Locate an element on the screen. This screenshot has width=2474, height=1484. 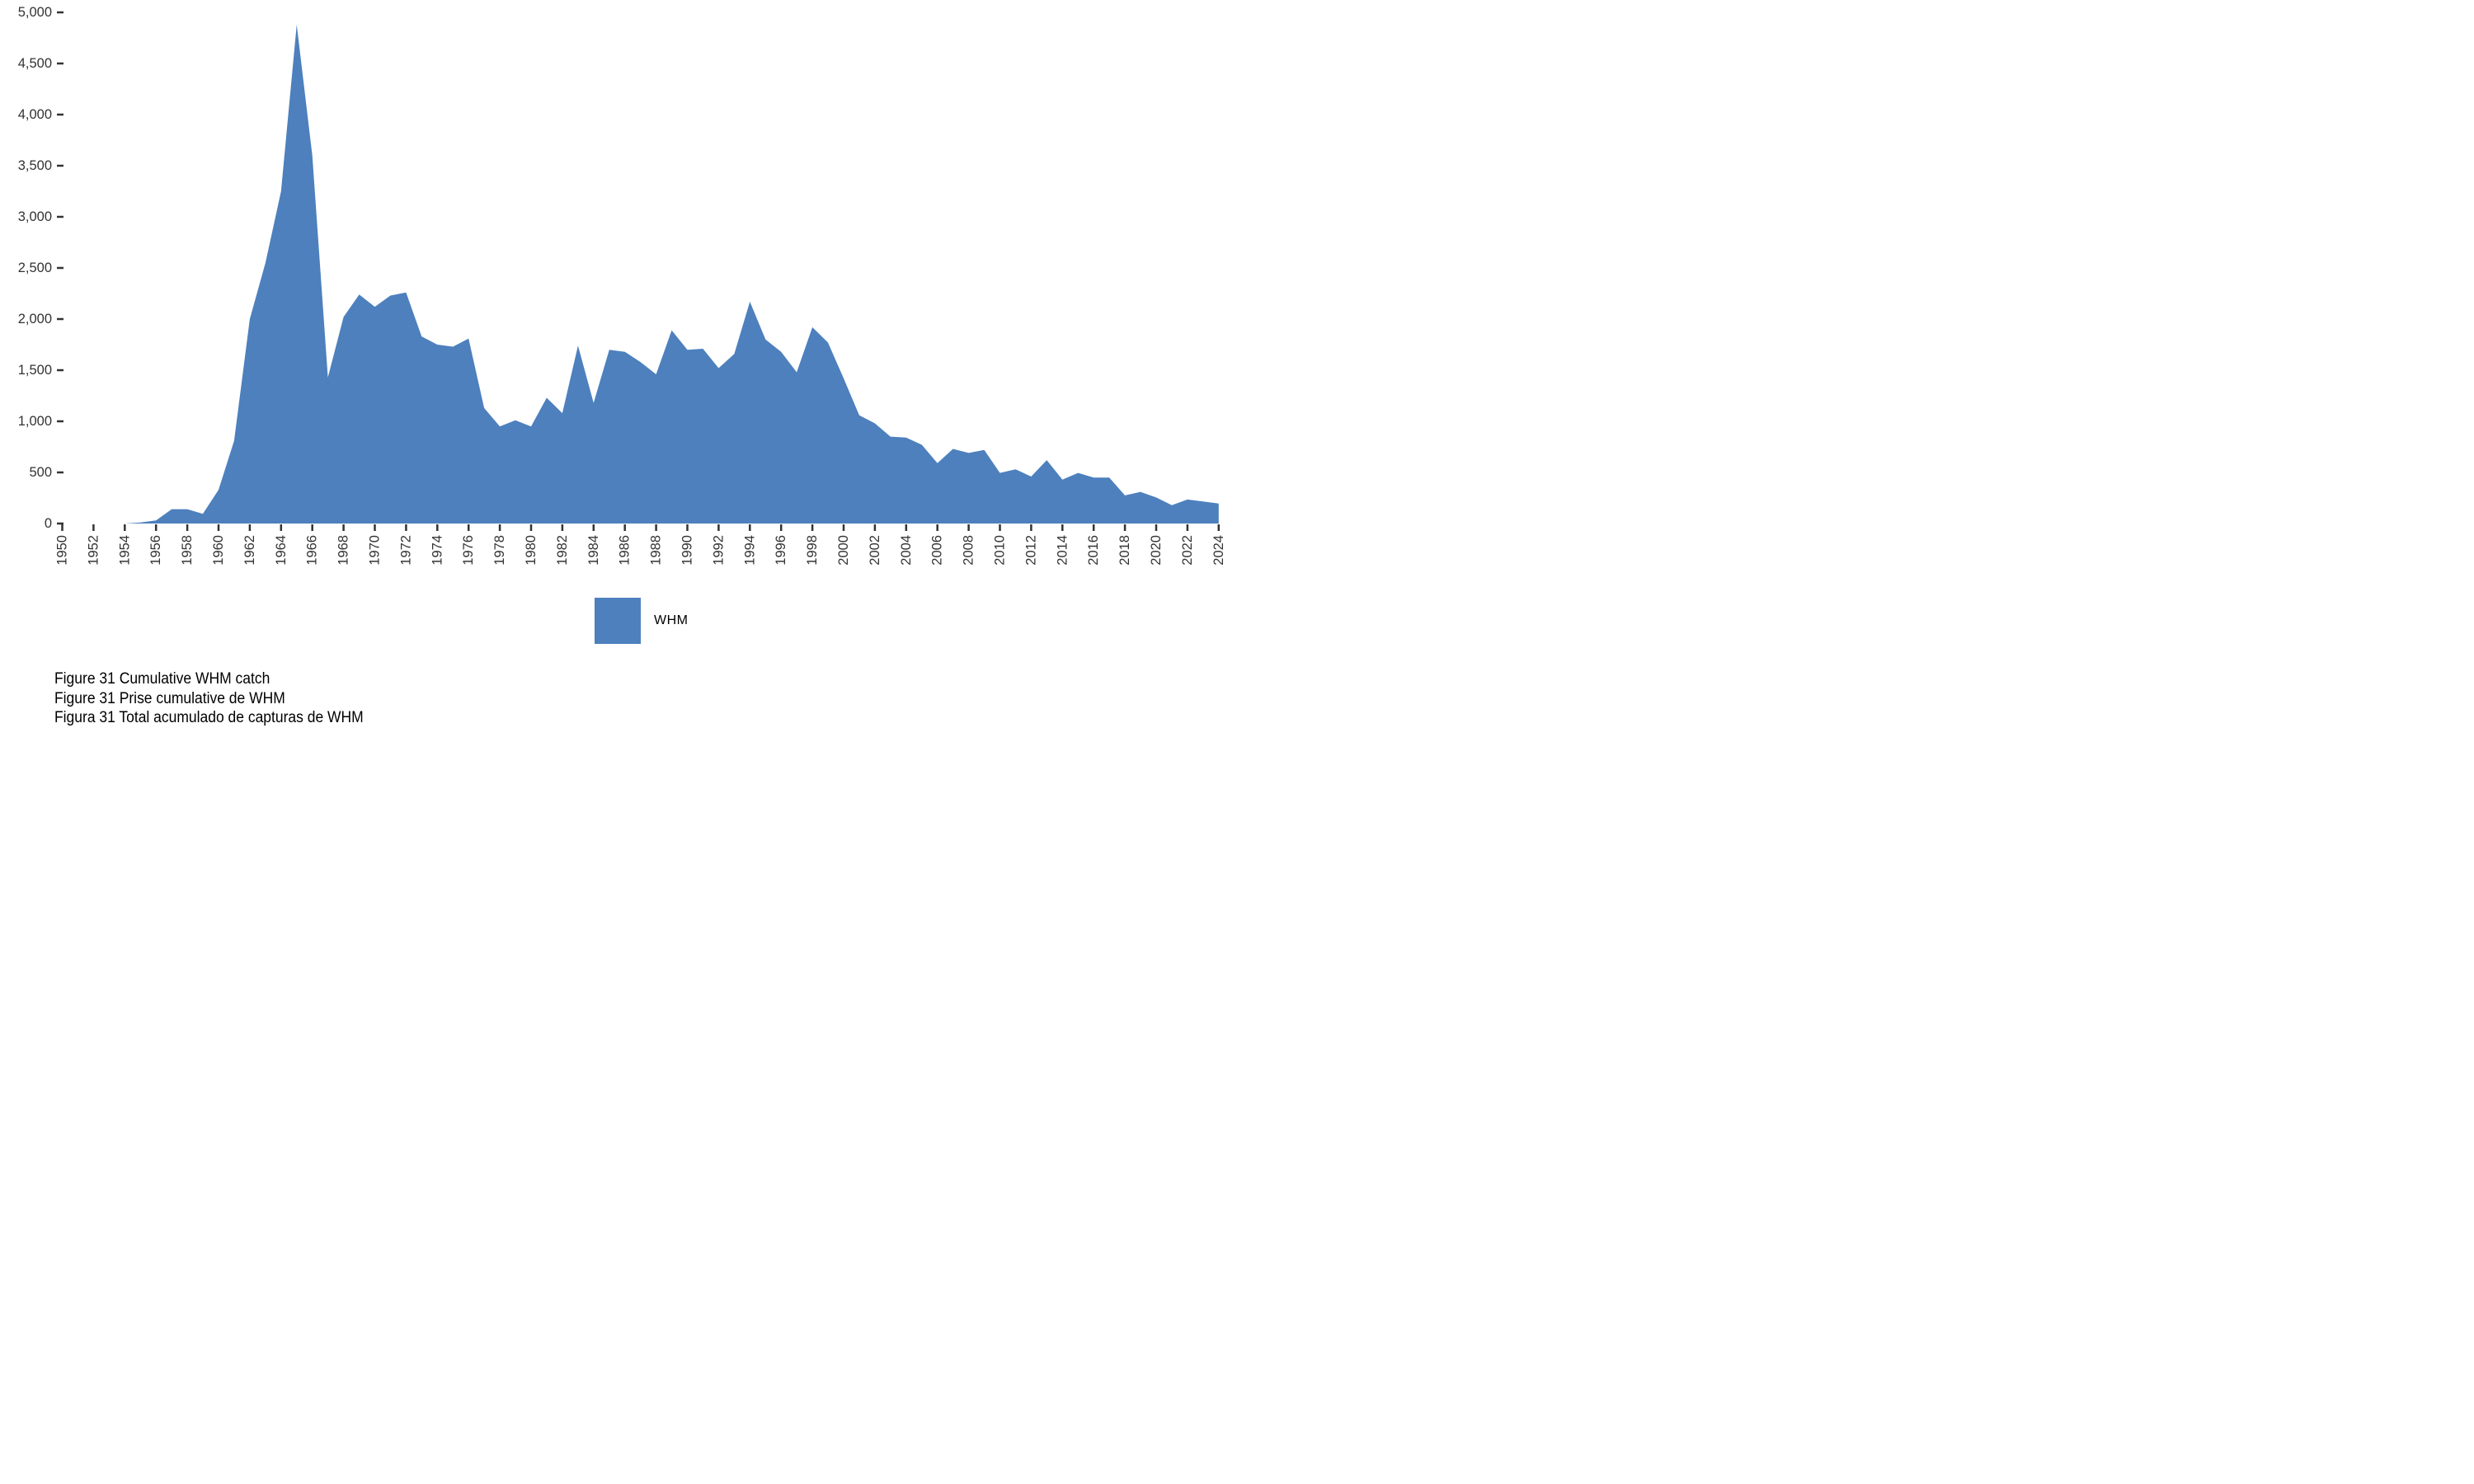
x-tick-label: 1968 is located at coordinates (343, 550).